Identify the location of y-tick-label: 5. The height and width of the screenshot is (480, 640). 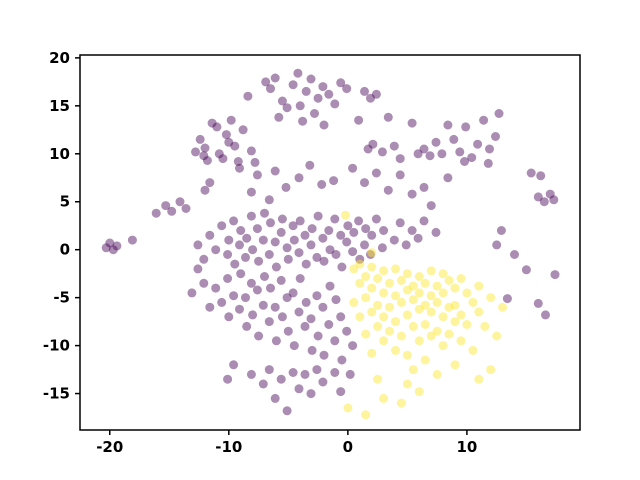
(65, 202).